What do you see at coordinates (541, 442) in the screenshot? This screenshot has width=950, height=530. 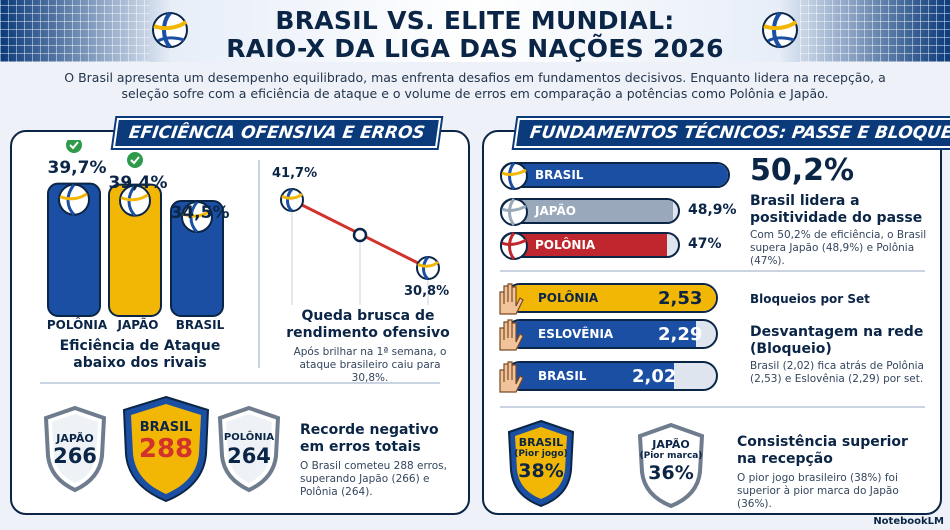 I see `badge-brasil-team: BRASIL` at bounding box center [541, 442].